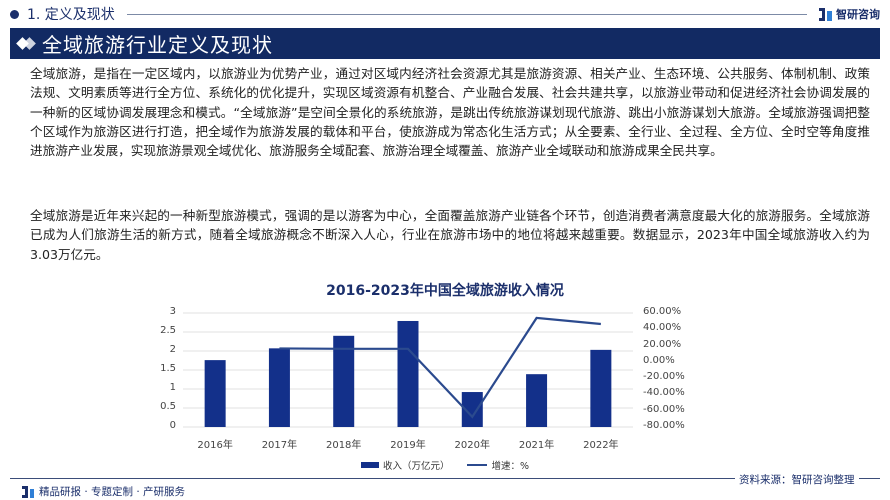 Image resolution: width=890 pixels, height=500 pixels. What do you see at coordinates (71, 15) in the screenshot?
I see `section-label: 1. 定义及现状` at bounding box center [71, 15].